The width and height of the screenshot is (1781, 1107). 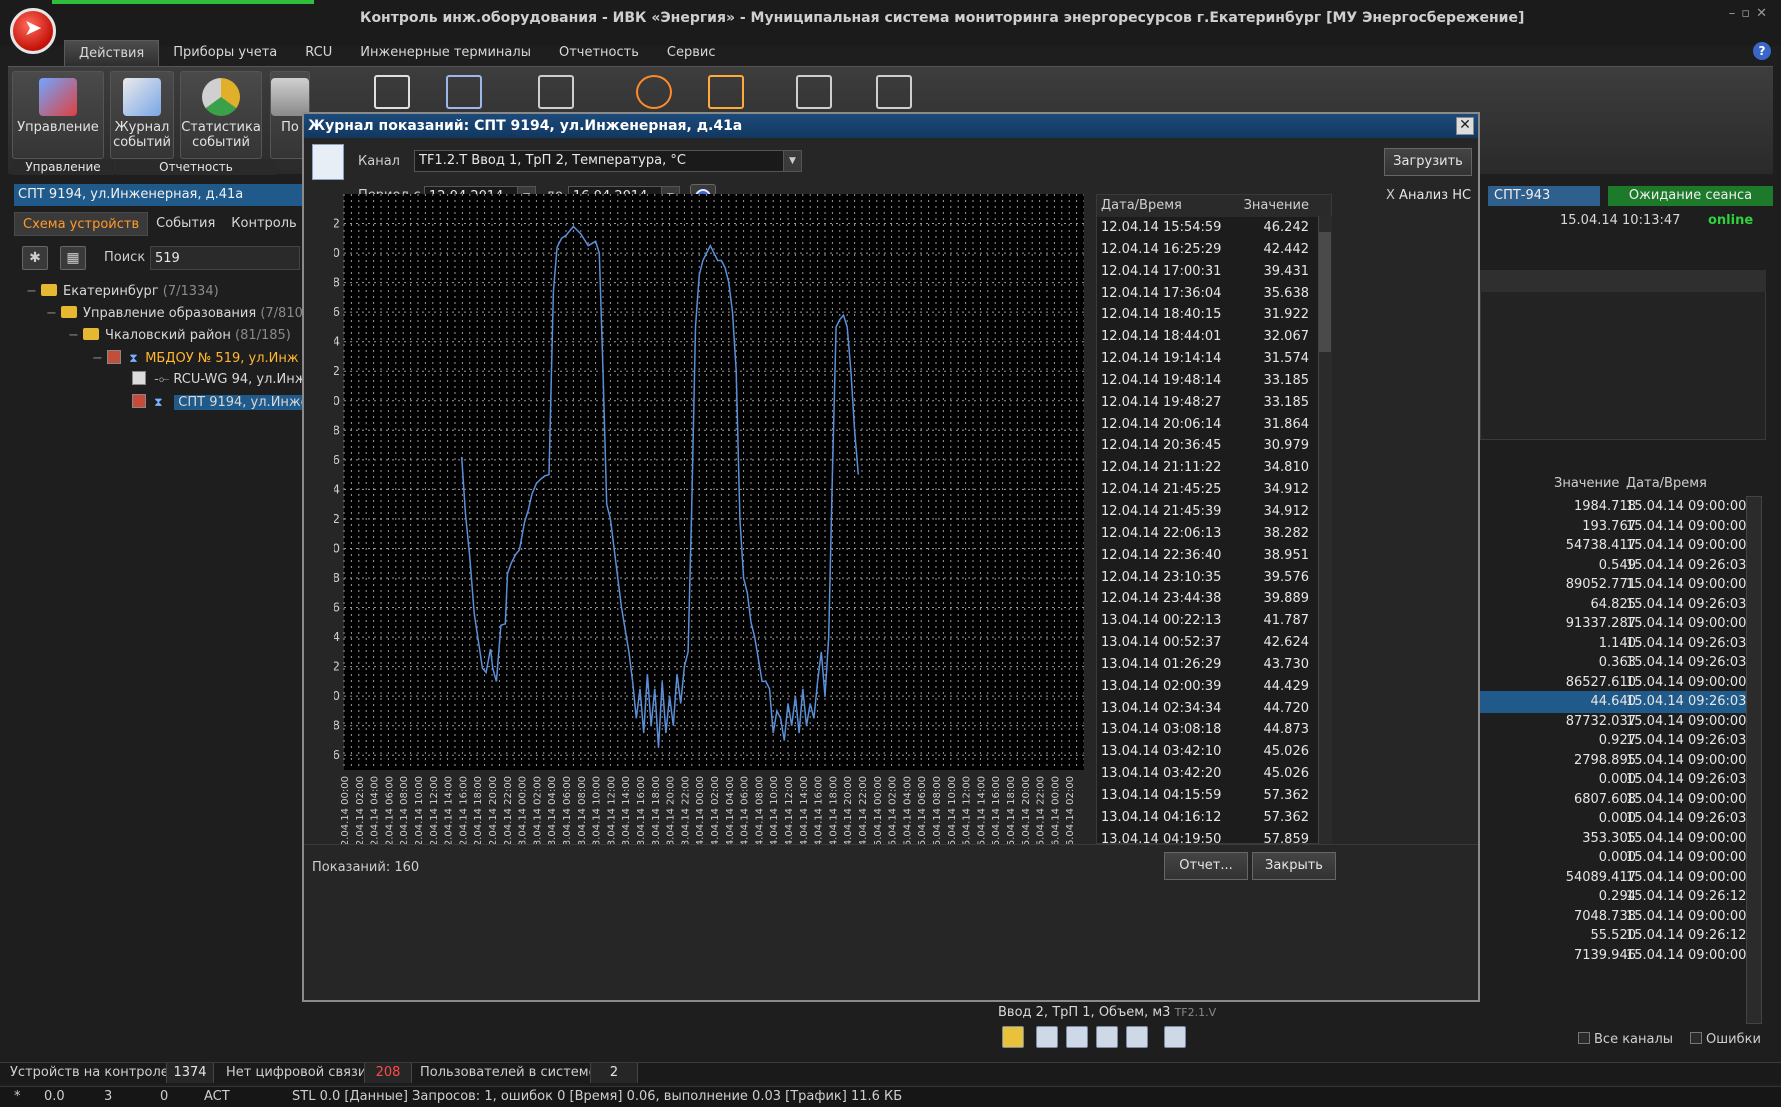 What do you see at coordinates (1614, 605) in the screenshot?
I see `table-row: 64.825 15.04.14 09:26:03` at bounding box center [1614, 605].